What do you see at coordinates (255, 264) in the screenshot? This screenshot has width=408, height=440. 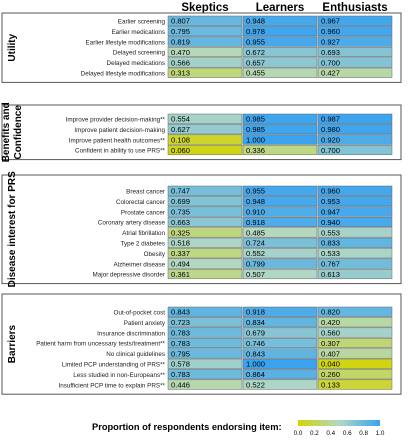 I see `cell-value: 0.799` at bounding box center [255, 264].